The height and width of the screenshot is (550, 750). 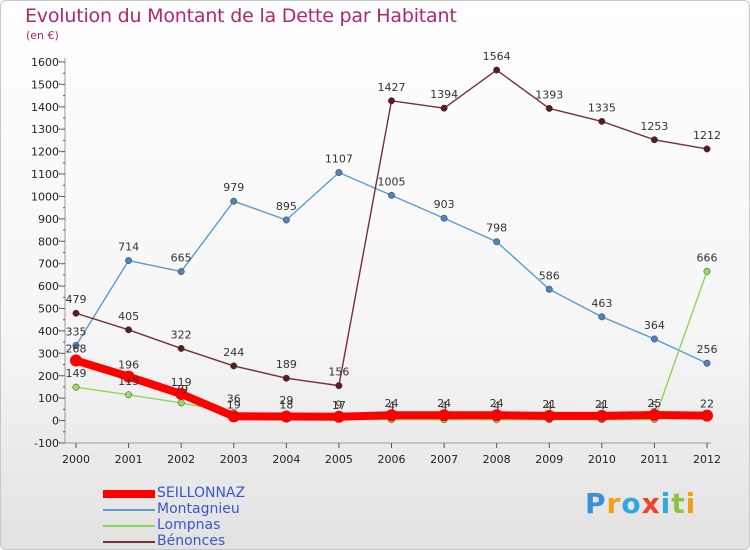 I want to click on logo-letter: t, so click(x=678, y=503).